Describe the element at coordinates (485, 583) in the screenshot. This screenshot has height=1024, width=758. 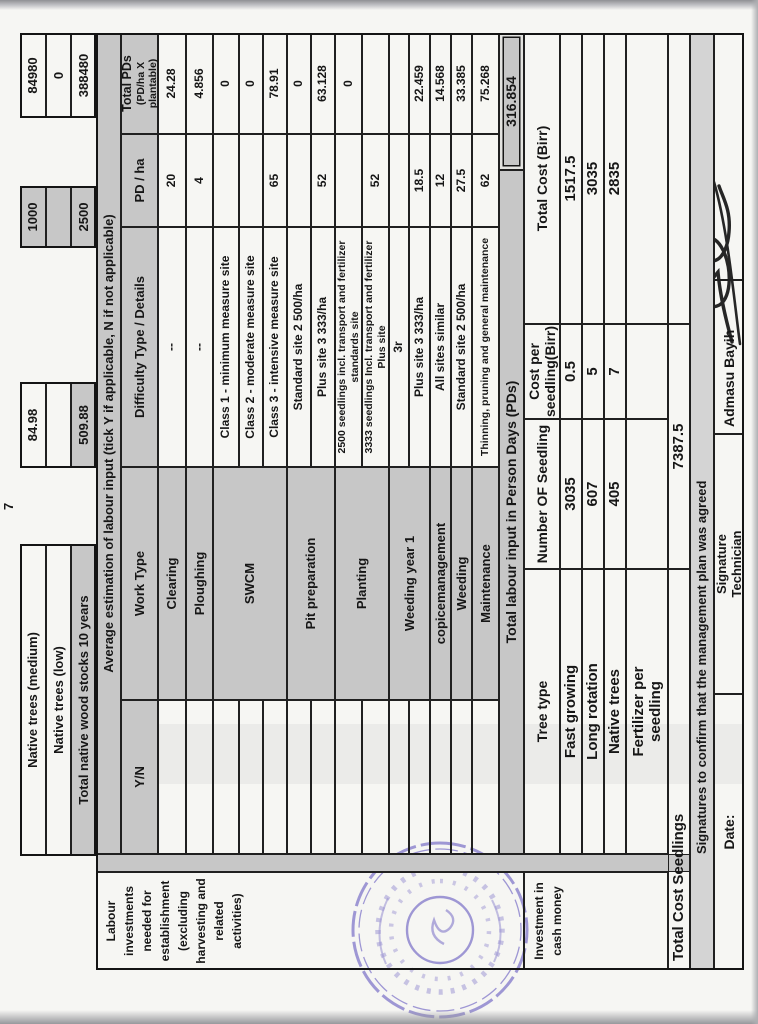
I see `work-type-cell: Maintenance` at that location.